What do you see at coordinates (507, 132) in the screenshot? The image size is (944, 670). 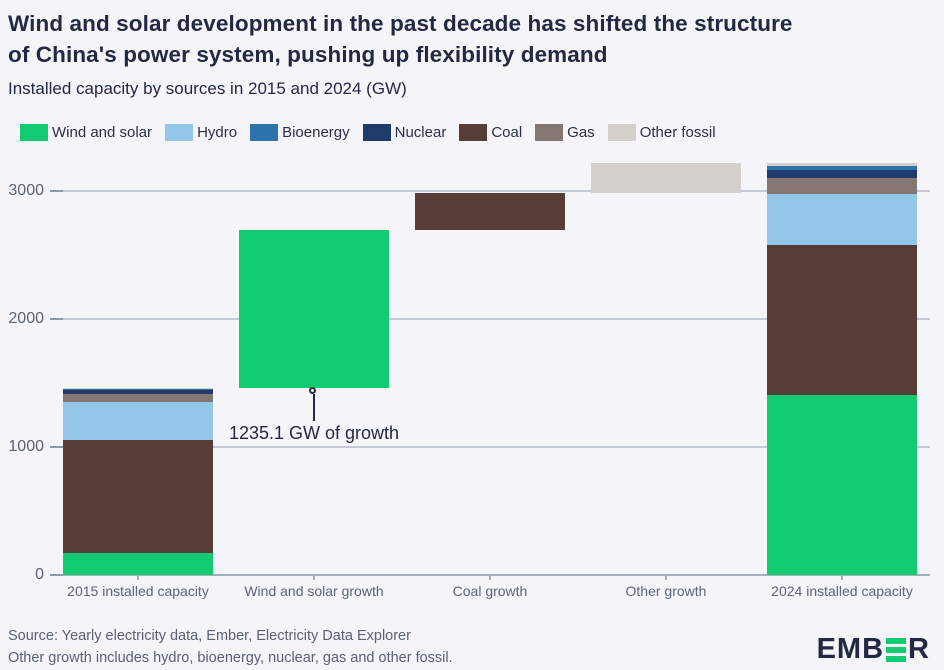 I see `legend-label: Coal` at bounding box center [507, 132].